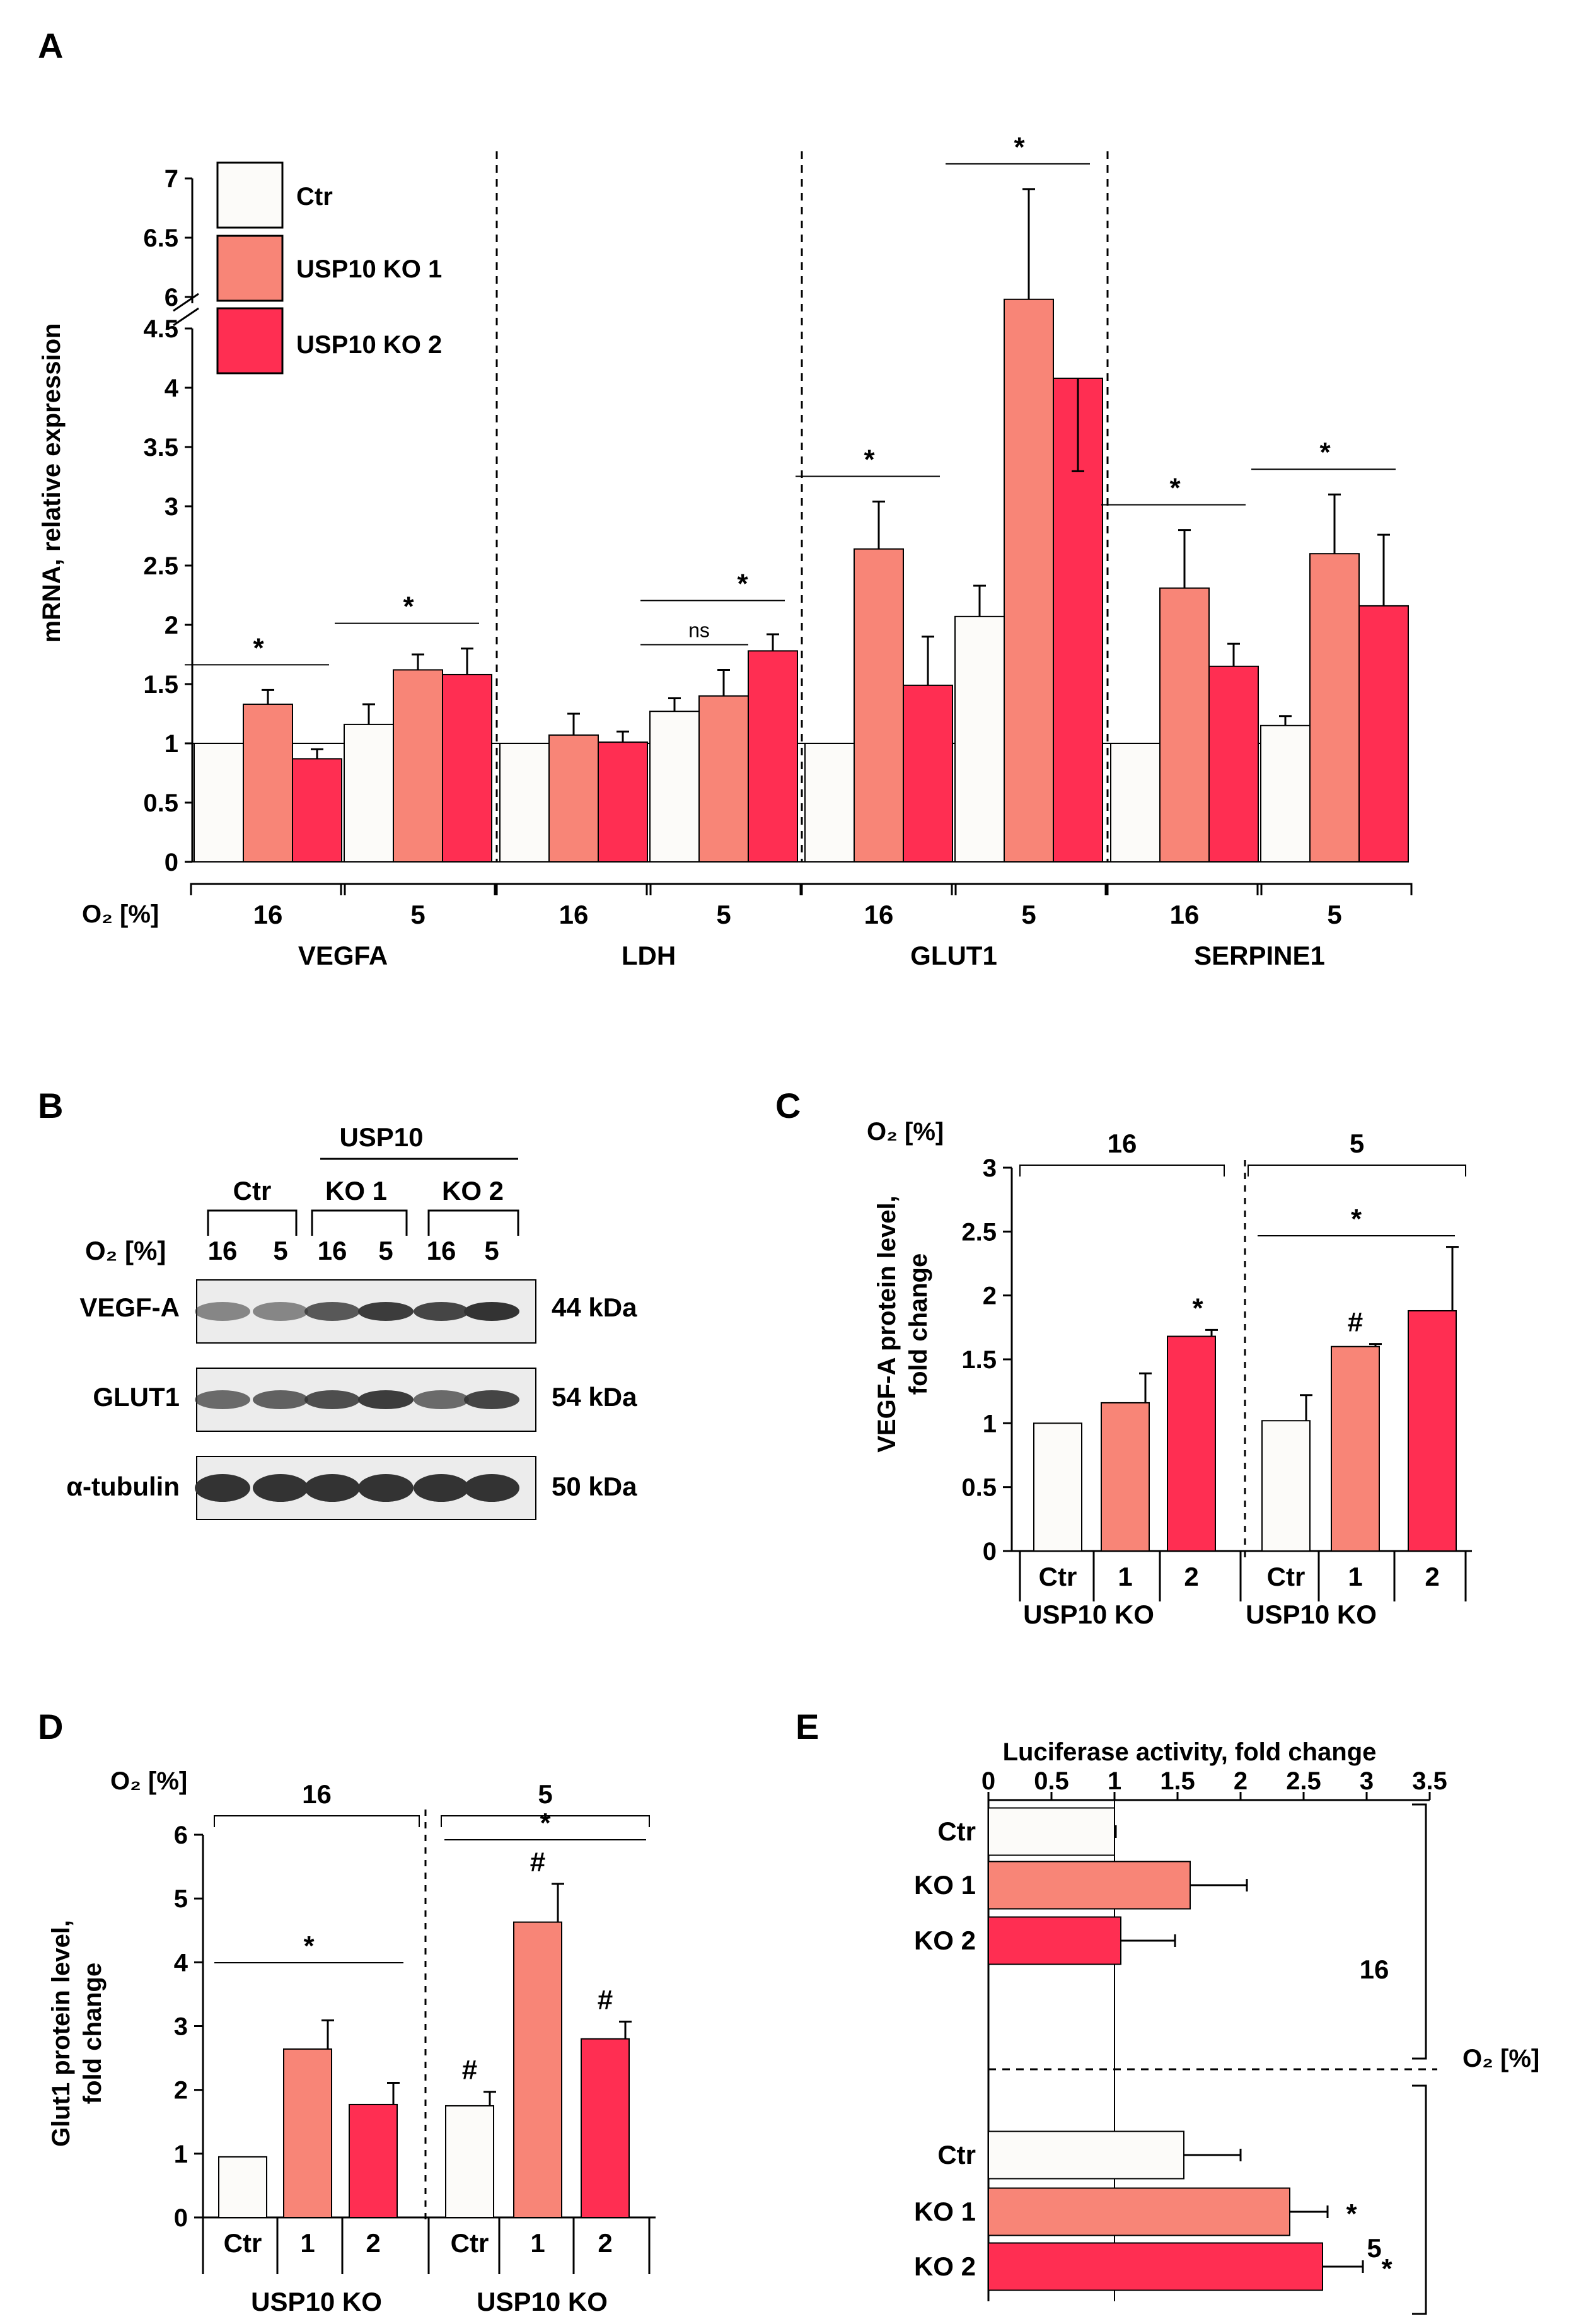 Image resolution: width=1569 pixels, height=2324 pixels. Describe the element at coordinates (186, 317) in the screenshot. I see `panel-a-axis-break-mark` at that location.